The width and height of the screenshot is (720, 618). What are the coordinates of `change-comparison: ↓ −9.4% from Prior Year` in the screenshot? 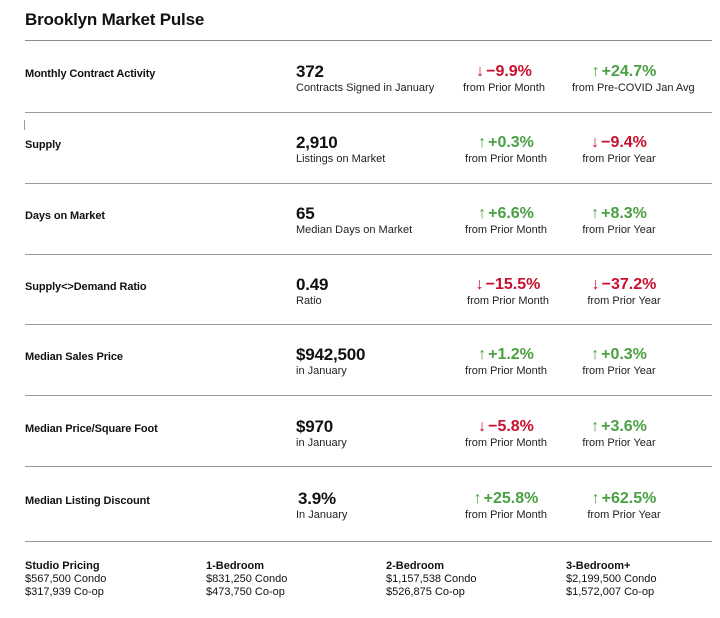 It's located at (619, 149).